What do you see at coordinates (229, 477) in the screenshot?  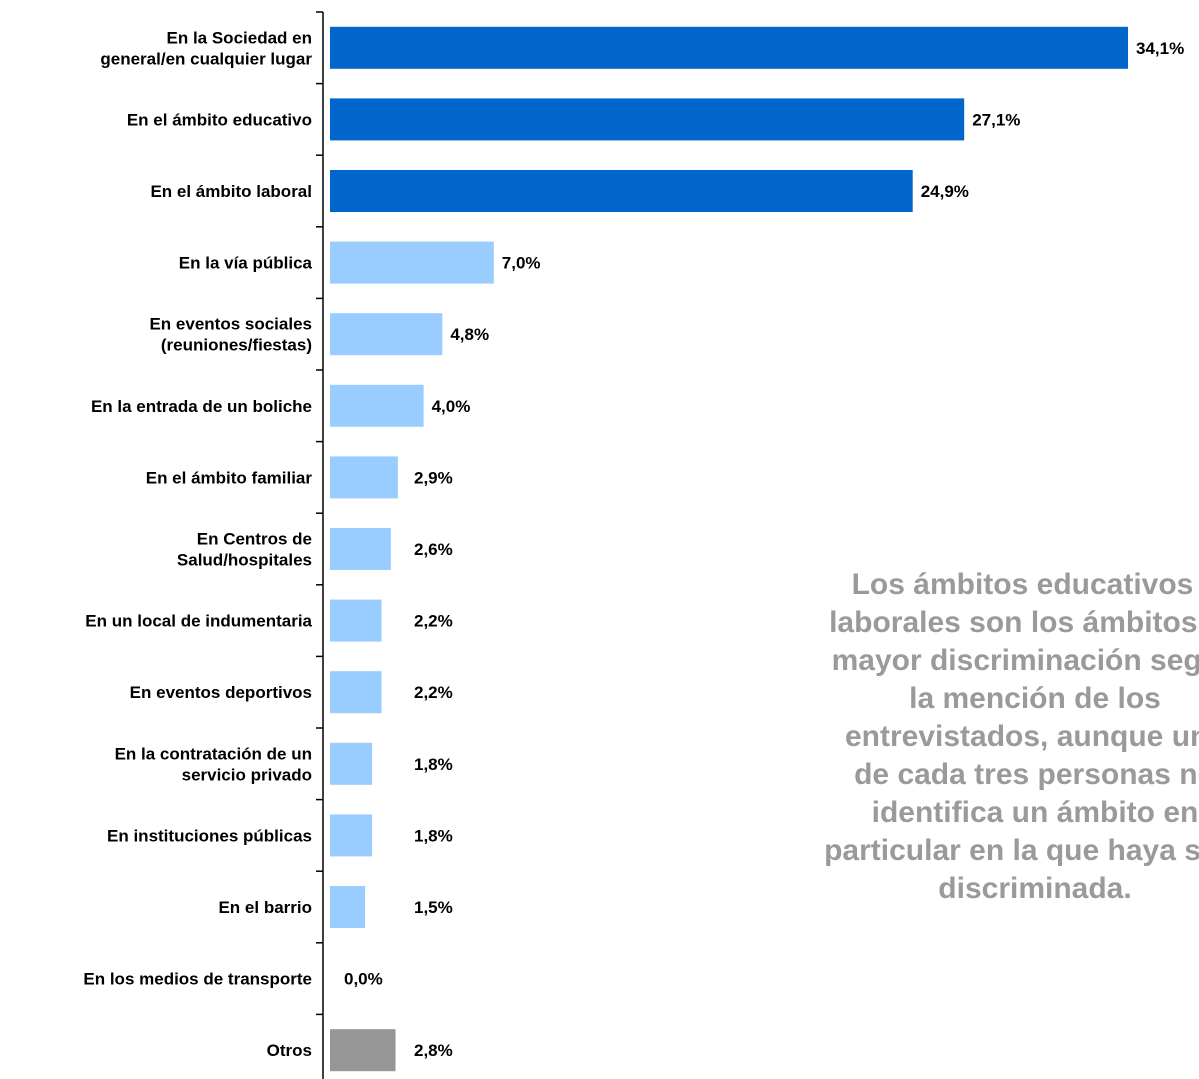 I see `category-label: En el ámbito familiar` at bounding box center [229, 477].